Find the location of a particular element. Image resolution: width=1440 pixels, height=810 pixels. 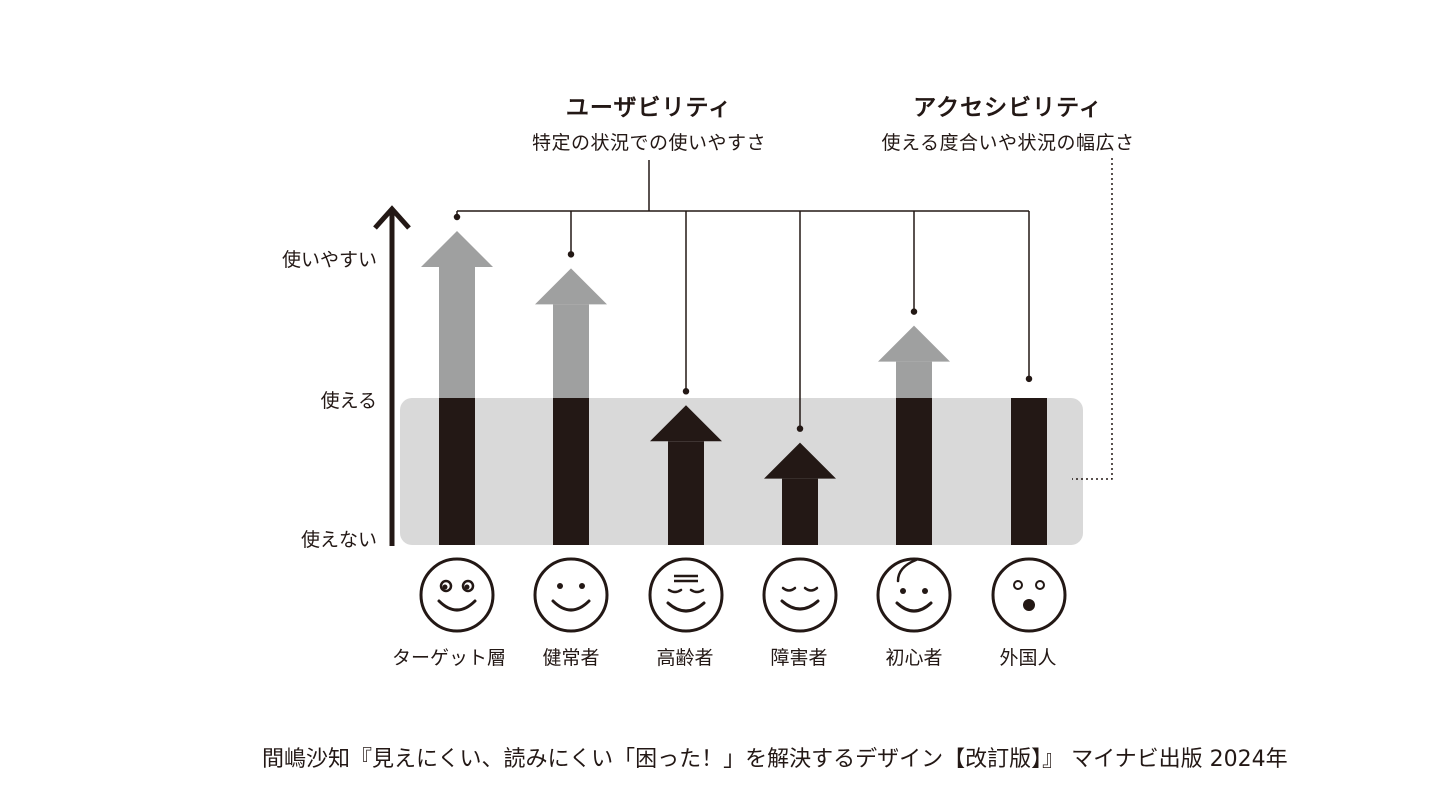

usable-zone-band is located at coordinates (741, 471).